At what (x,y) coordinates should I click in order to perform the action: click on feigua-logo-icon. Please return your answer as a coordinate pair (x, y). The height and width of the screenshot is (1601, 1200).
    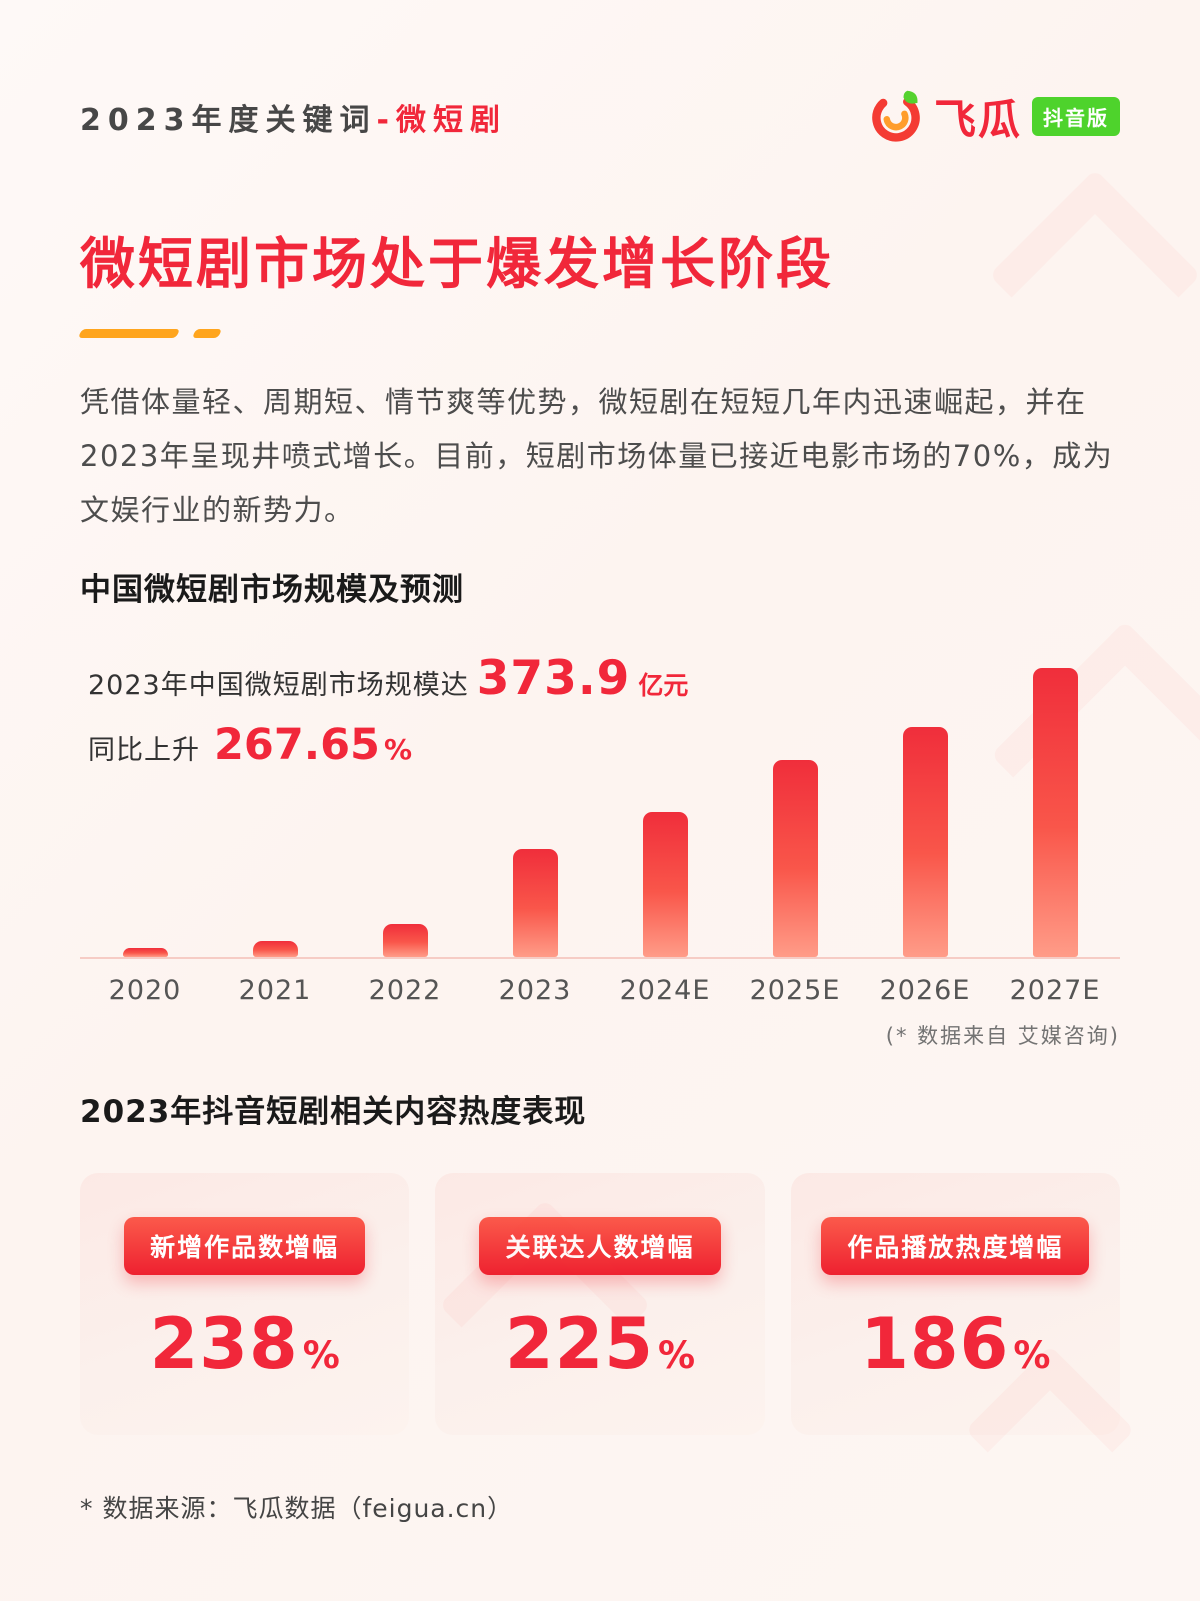
    Looking at the image, I should click on (896, 117).